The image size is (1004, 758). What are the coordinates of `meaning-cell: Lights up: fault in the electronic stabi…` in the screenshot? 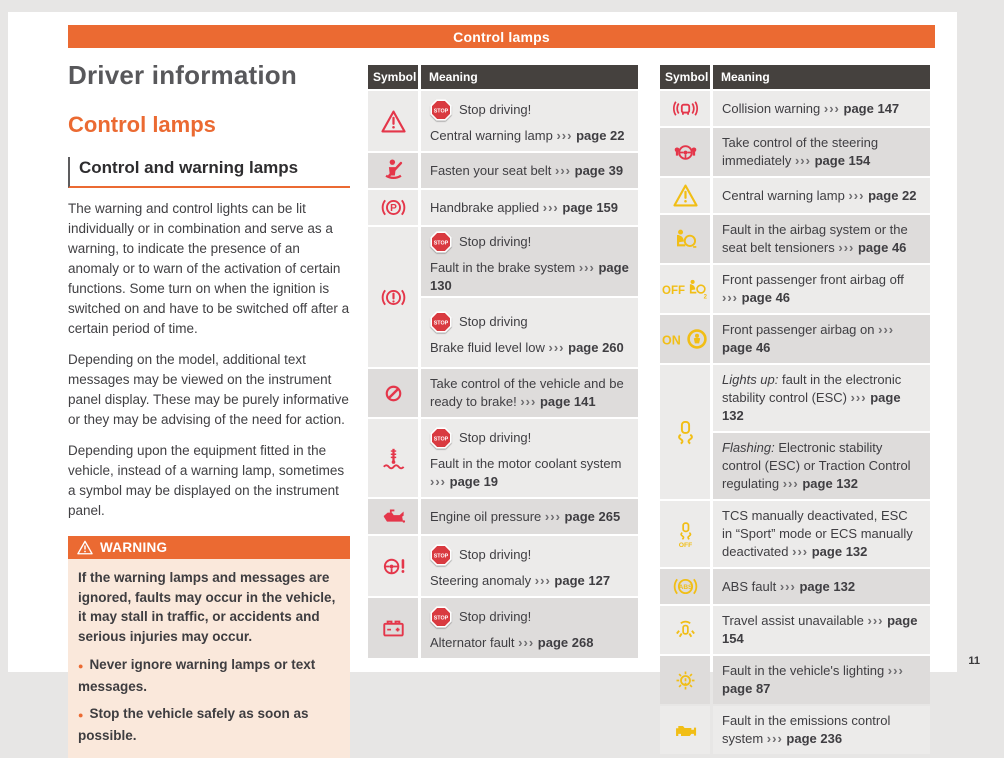 It's located at (821, 398).